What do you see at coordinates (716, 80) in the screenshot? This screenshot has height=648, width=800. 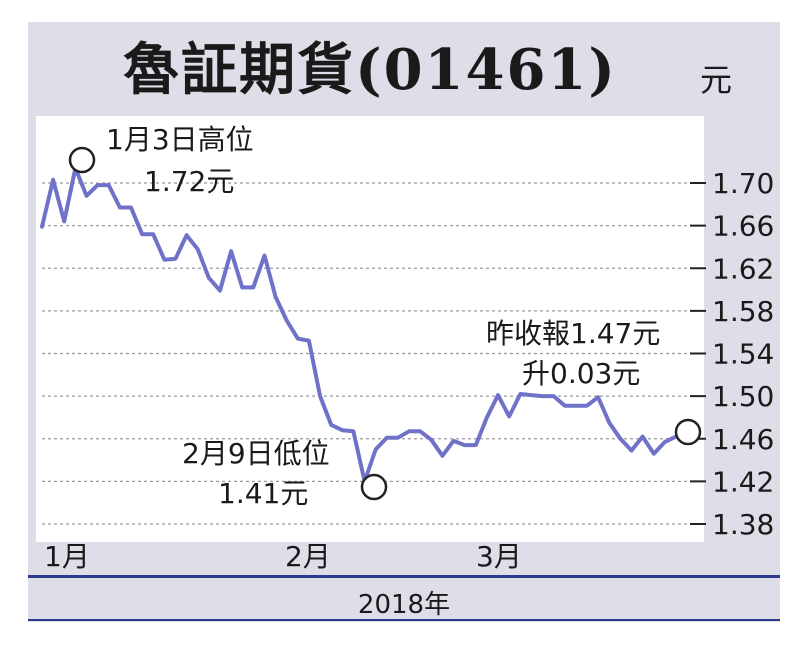 I see `unit-label: 元` at bounding box center [716, 80].